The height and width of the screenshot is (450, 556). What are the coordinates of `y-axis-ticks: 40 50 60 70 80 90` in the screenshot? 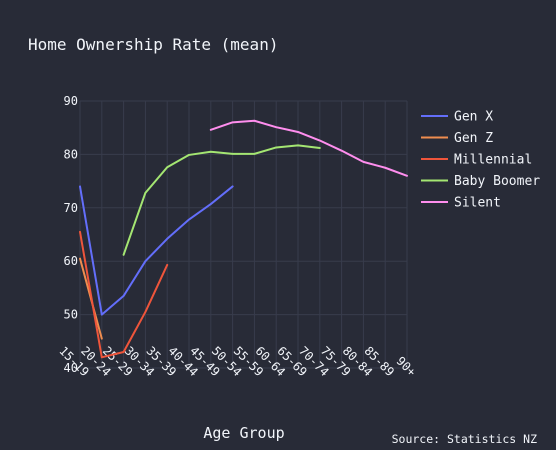 It's located at (71, 234).